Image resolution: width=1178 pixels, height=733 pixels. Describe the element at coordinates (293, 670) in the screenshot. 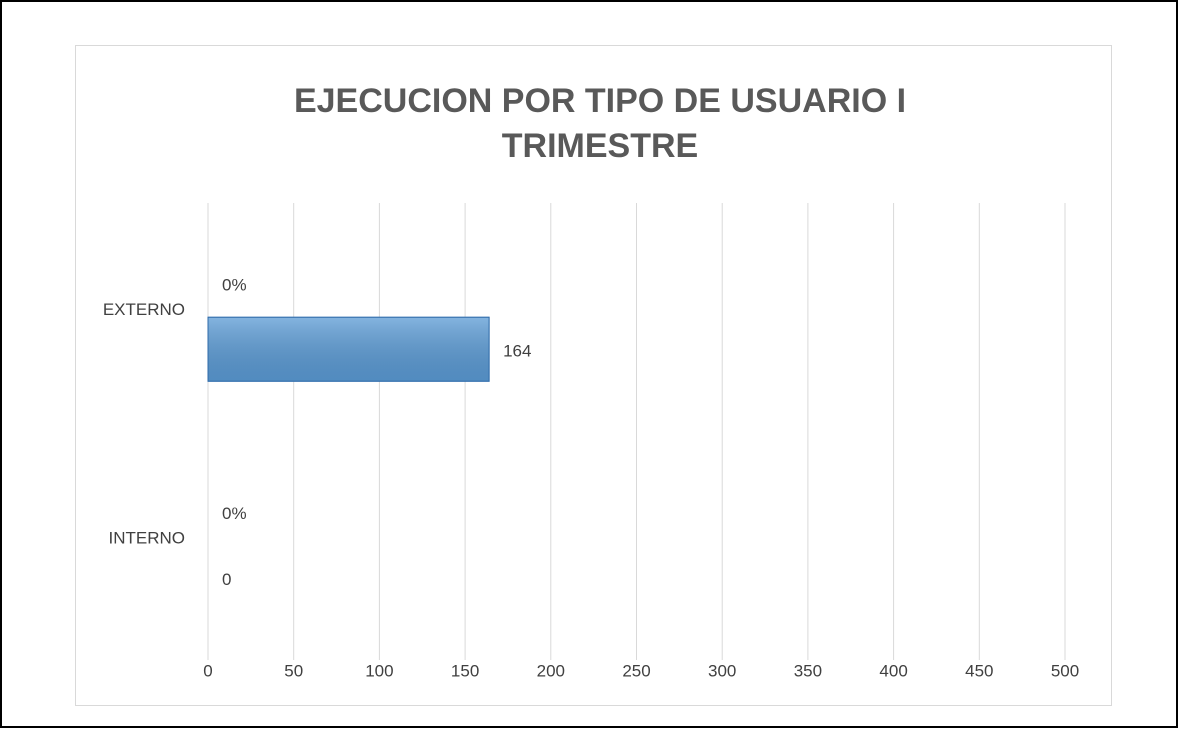

I see `x-tick-label: 50` at that location.